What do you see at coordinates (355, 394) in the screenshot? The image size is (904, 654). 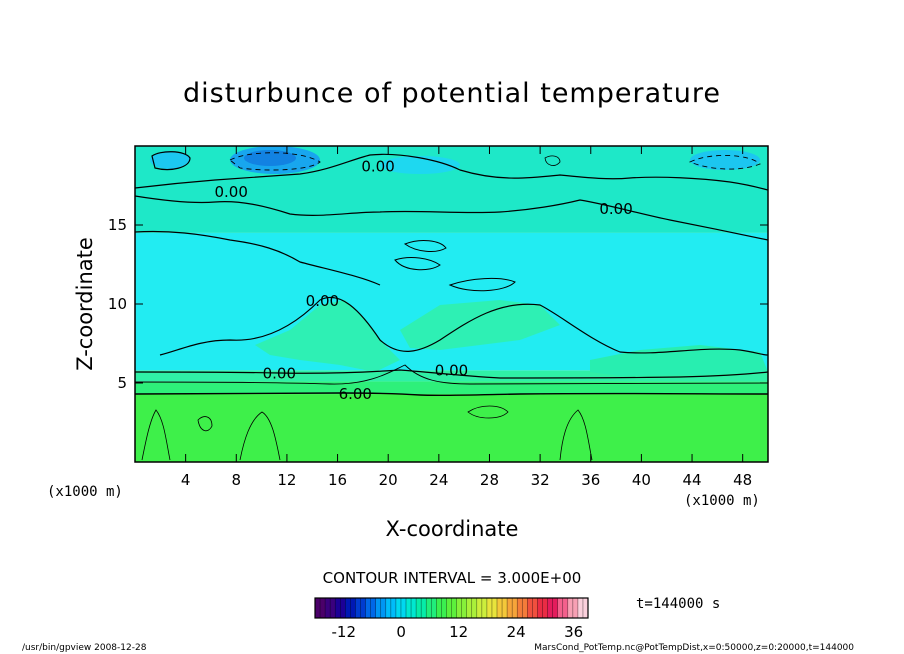 I see `contour-label: 6.00` at bounding box center [355, 394].